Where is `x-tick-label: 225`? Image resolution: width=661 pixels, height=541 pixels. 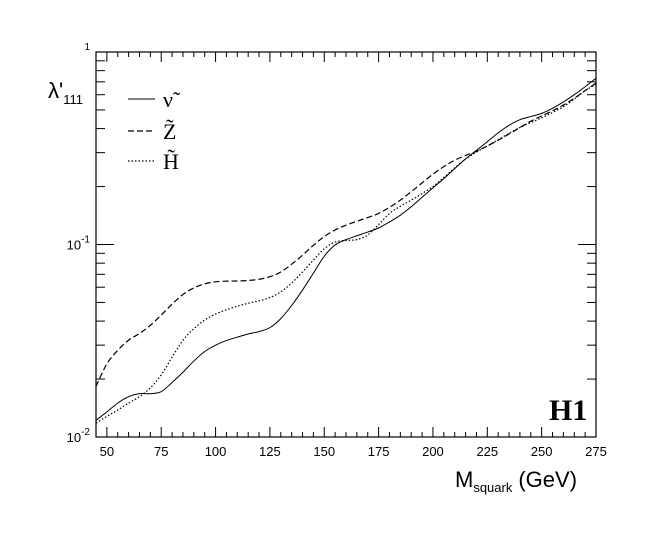
x-tick-label: 225 is located at coordinates (487, 451).